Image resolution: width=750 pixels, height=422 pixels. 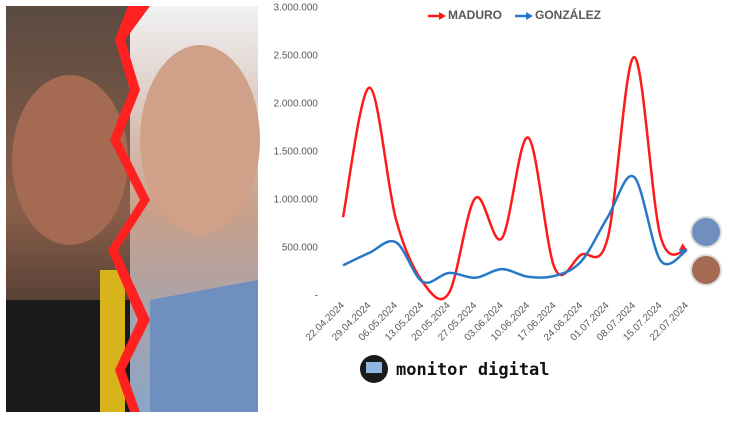 I want to click on legend-label: MADURO, so click(x=475, y=15).